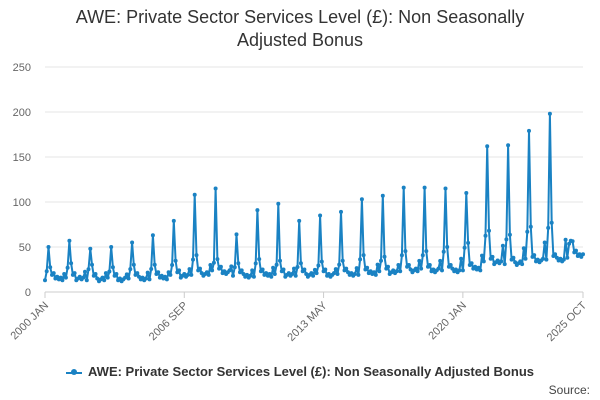  Describe the element at coordinates (25, 248) in the screenshot. I see `y-tick-label: 50` at that location.